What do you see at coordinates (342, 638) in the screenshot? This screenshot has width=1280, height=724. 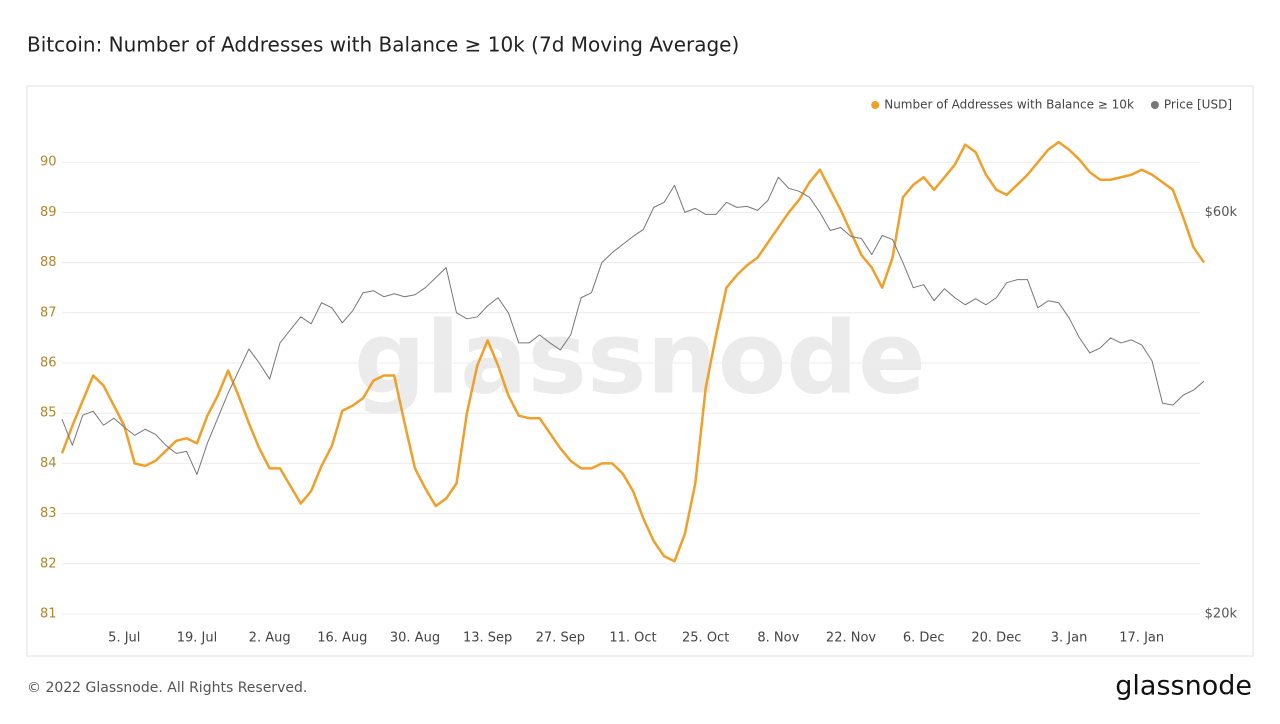 I see `x-tick-label: 16. Aug` at bounding box center [342, 638].